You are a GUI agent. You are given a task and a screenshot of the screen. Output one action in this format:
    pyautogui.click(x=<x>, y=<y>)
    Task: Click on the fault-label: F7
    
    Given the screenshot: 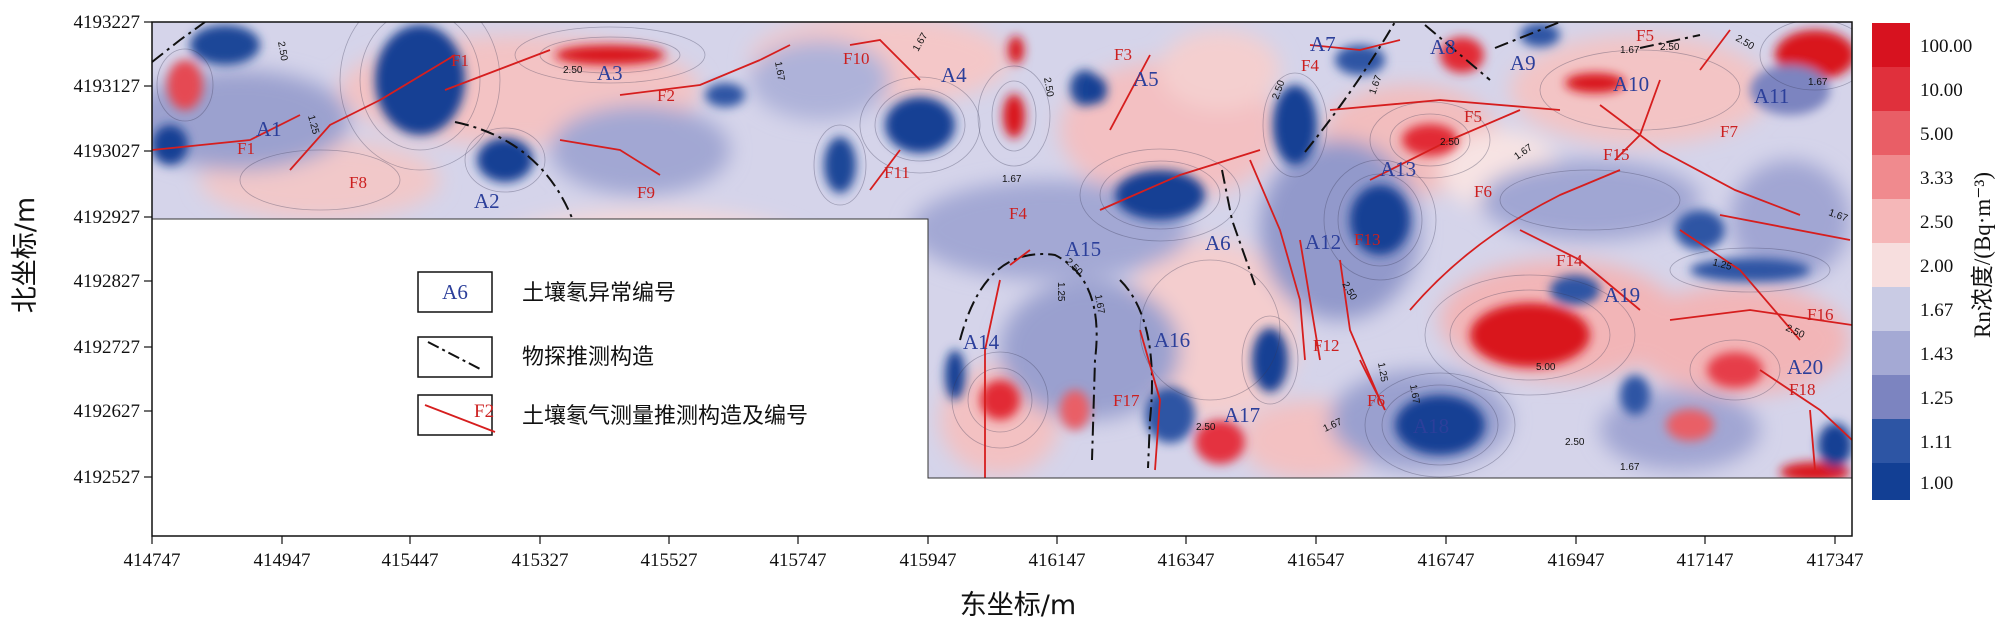 What is the action you would take?
    pyautogui.click(x=1729, y=131)
    